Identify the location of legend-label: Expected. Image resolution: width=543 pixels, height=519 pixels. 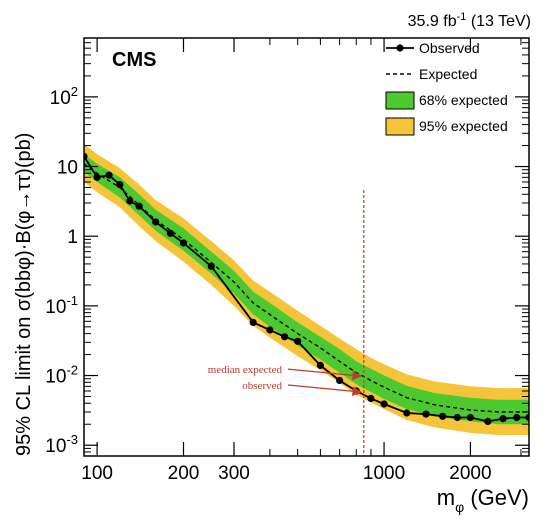
(448, 74).